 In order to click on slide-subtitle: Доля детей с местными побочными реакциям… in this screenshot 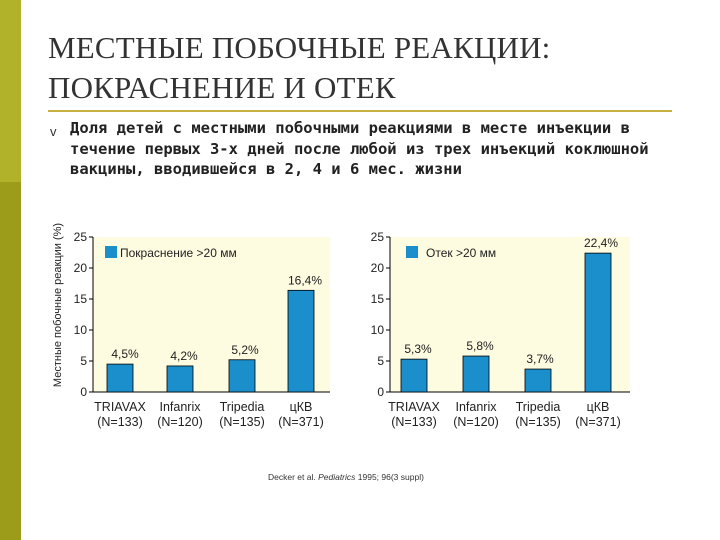, I will do `click(359, 148)`.